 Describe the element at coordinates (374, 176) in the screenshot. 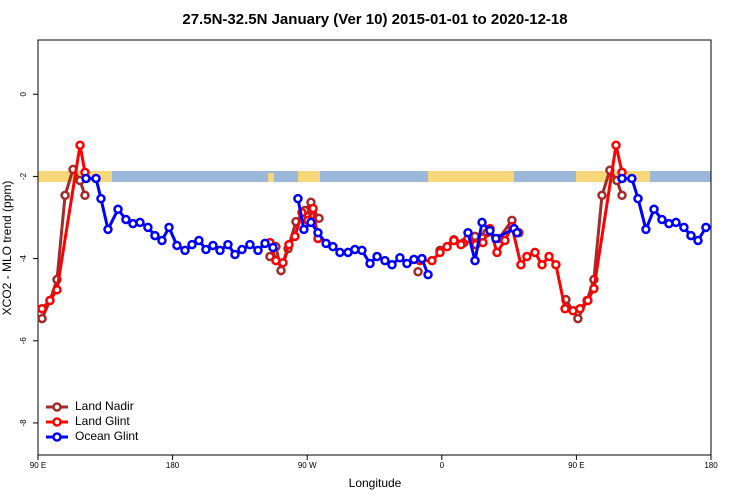

I see `ocean-band` at that location.